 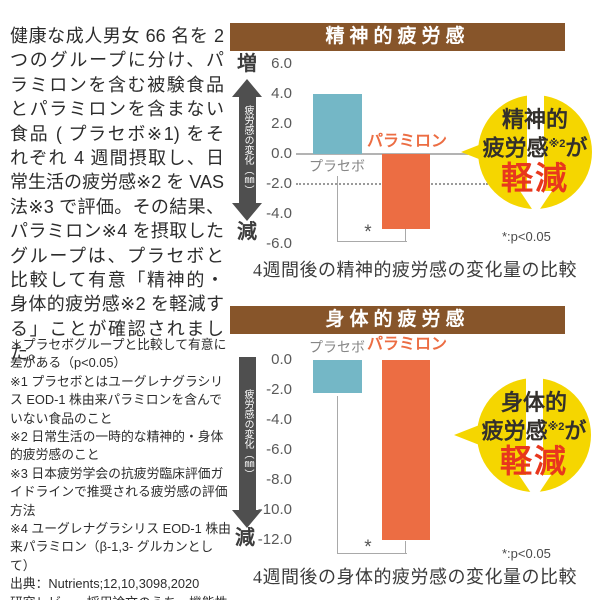 What do you see at coordinates (415, 270) in the screenshot?
I see `chart-caption: 4週間後の精神的疲労感の変化量の比較` at bounding box center [415, 270].